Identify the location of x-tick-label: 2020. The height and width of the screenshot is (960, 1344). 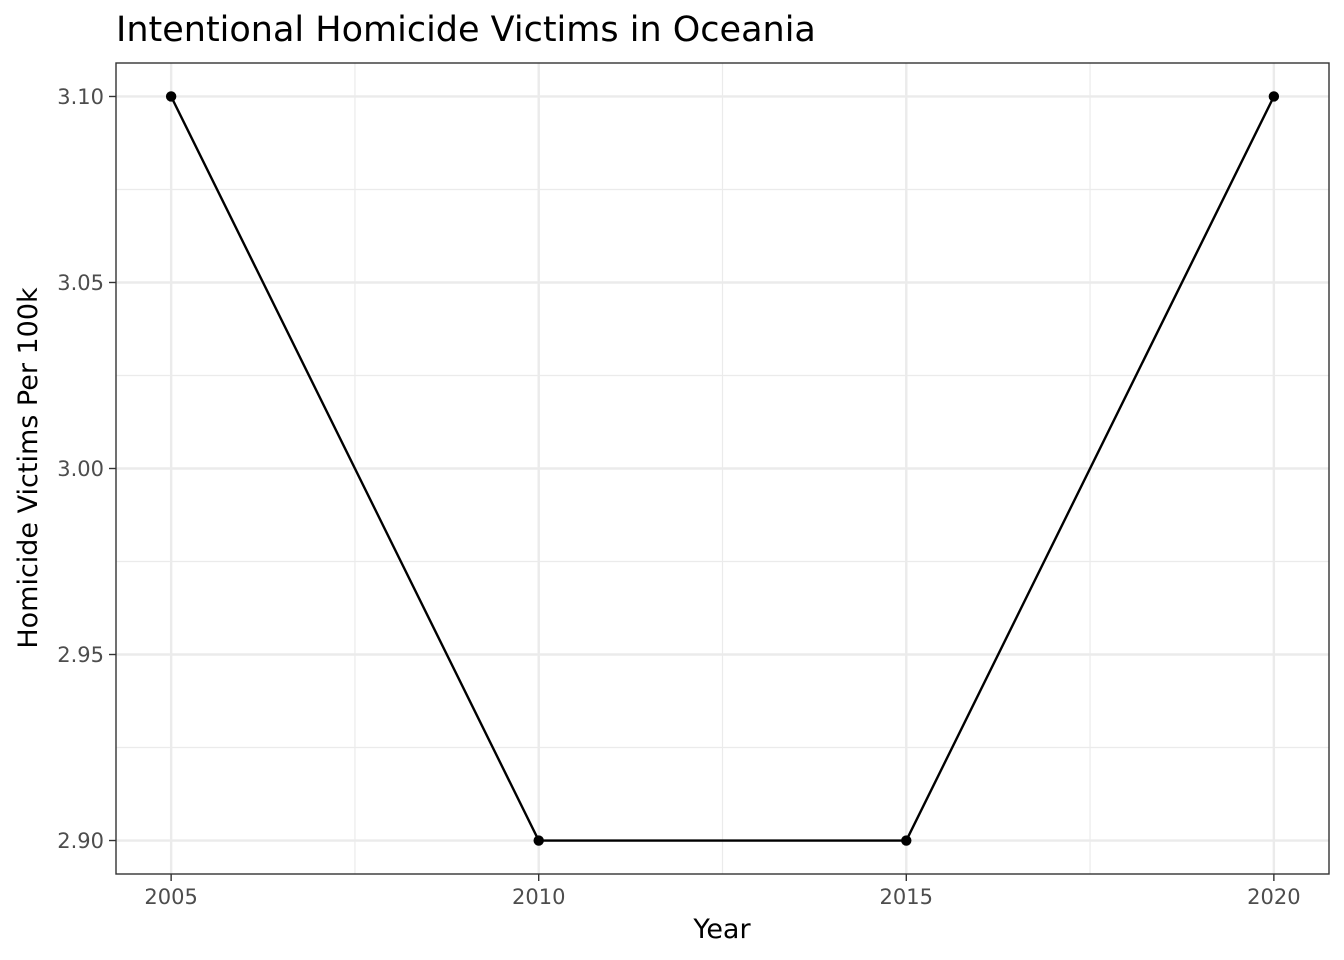
(1273, 897).